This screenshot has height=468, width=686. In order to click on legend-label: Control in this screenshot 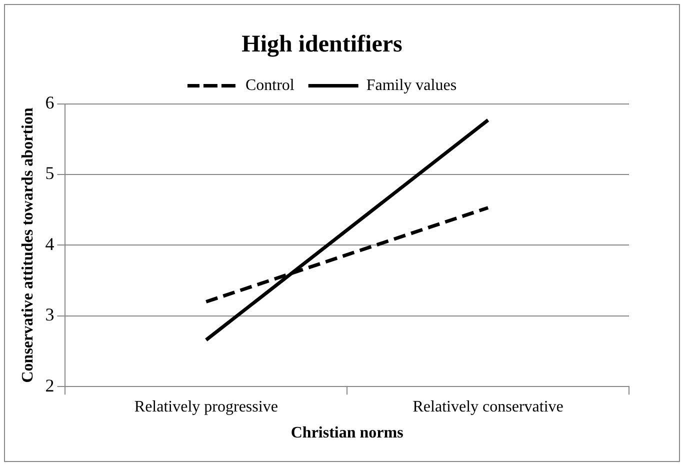, I will do `click(270, 85)`.